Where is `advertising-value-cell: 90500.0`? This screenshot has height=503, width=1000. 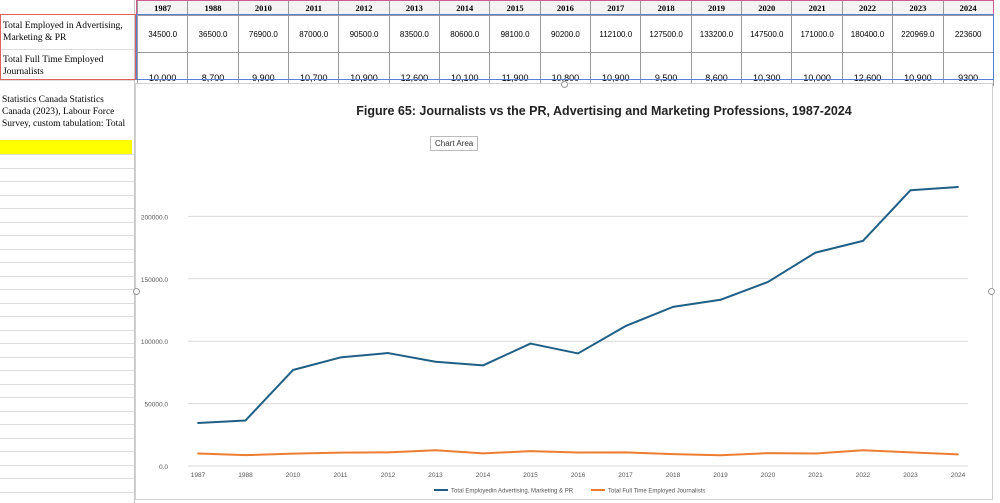 advertising-value-cell: 90500.0 is located at coordinates (364, 34).